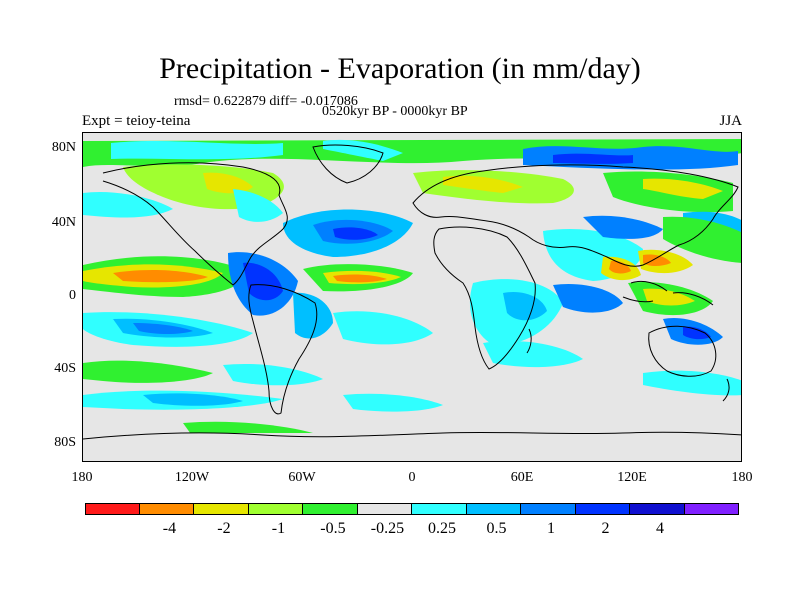 The image size is (800, 600). What do you see at coordinates (136, 121) in the screenshot?
I see `experiment-label: Expt = teioy-teina` at bounding box center [136, 121].